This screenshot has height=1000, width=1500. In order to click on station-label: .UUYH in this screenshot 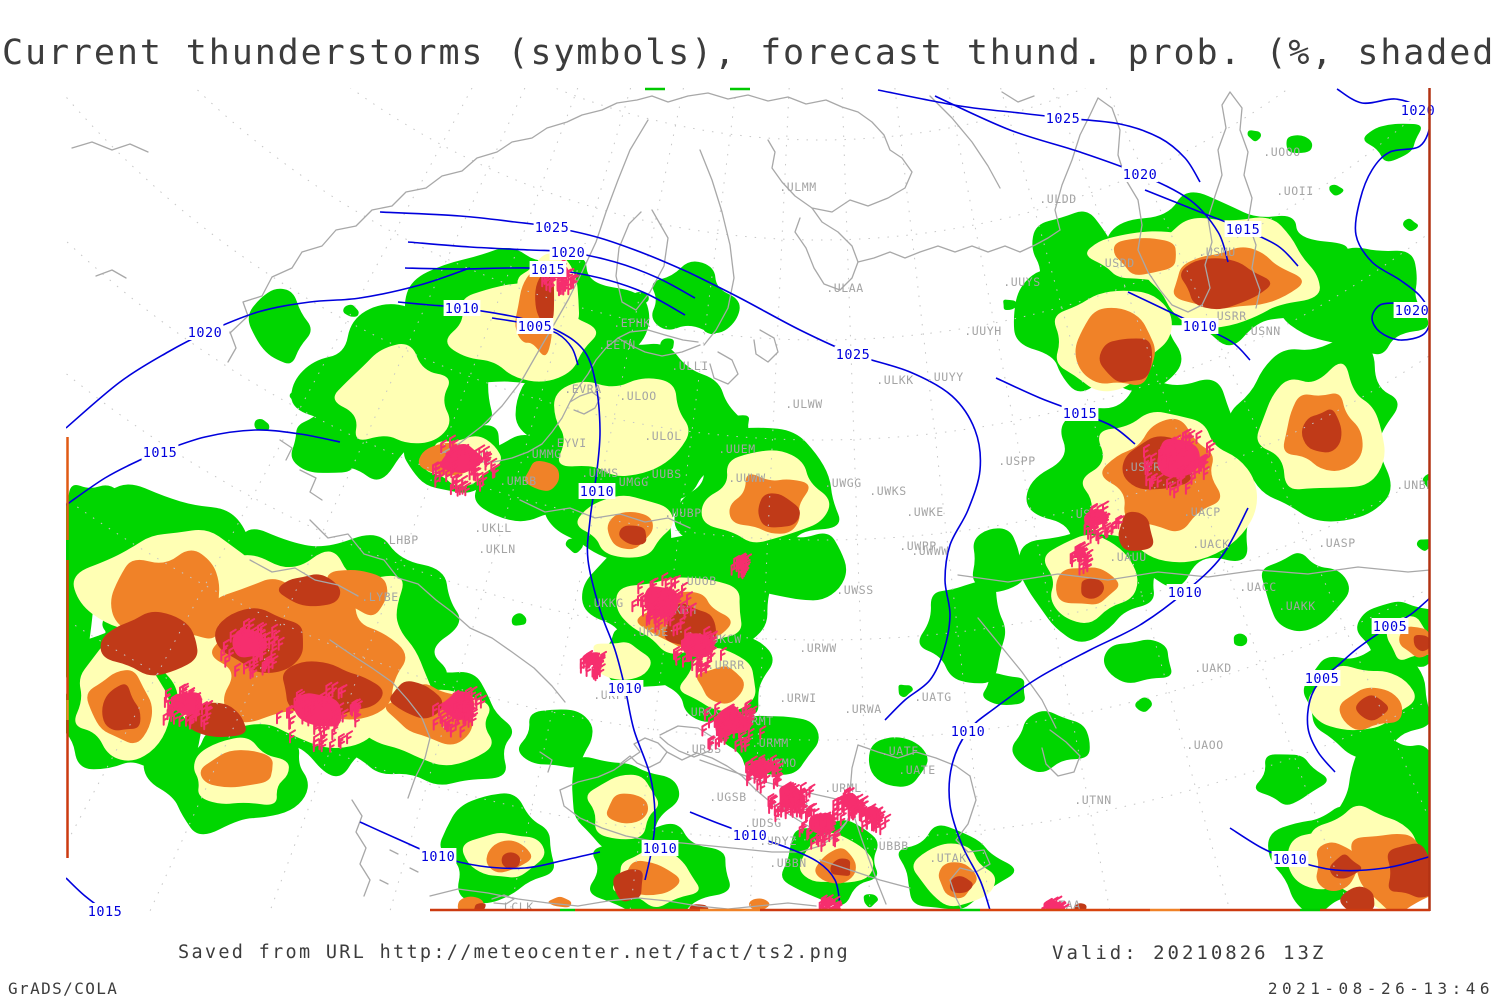, I will do `click(983, 331)`.